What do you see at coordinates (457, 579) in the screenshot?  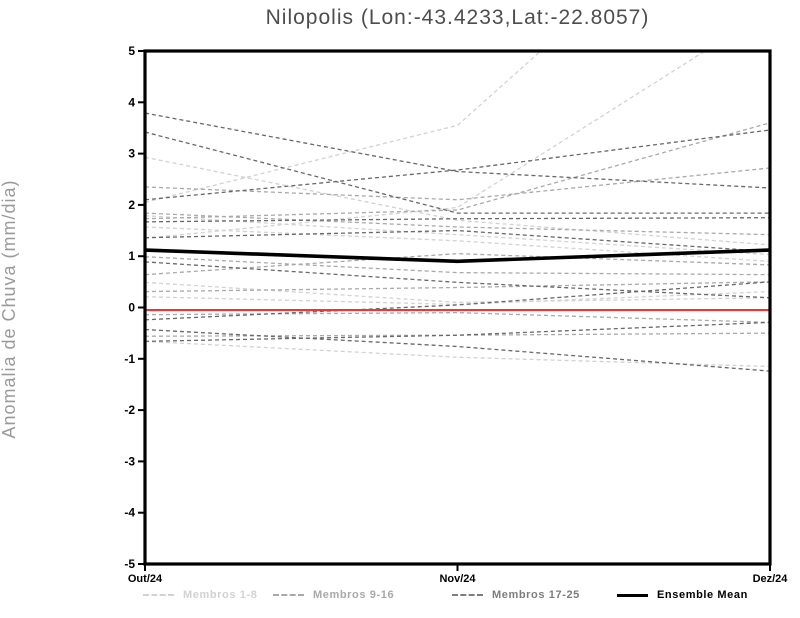 I see `x-tick-label: Nov/24` at bounding box center [457, 579].